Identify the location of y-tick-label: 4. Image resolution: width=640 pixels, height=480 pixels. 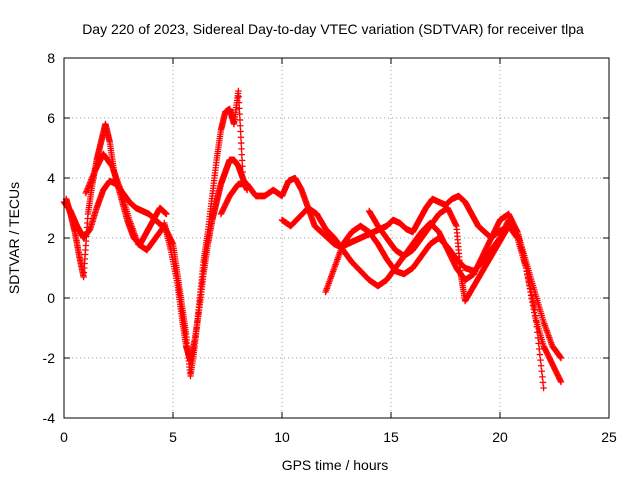
(51, 178).